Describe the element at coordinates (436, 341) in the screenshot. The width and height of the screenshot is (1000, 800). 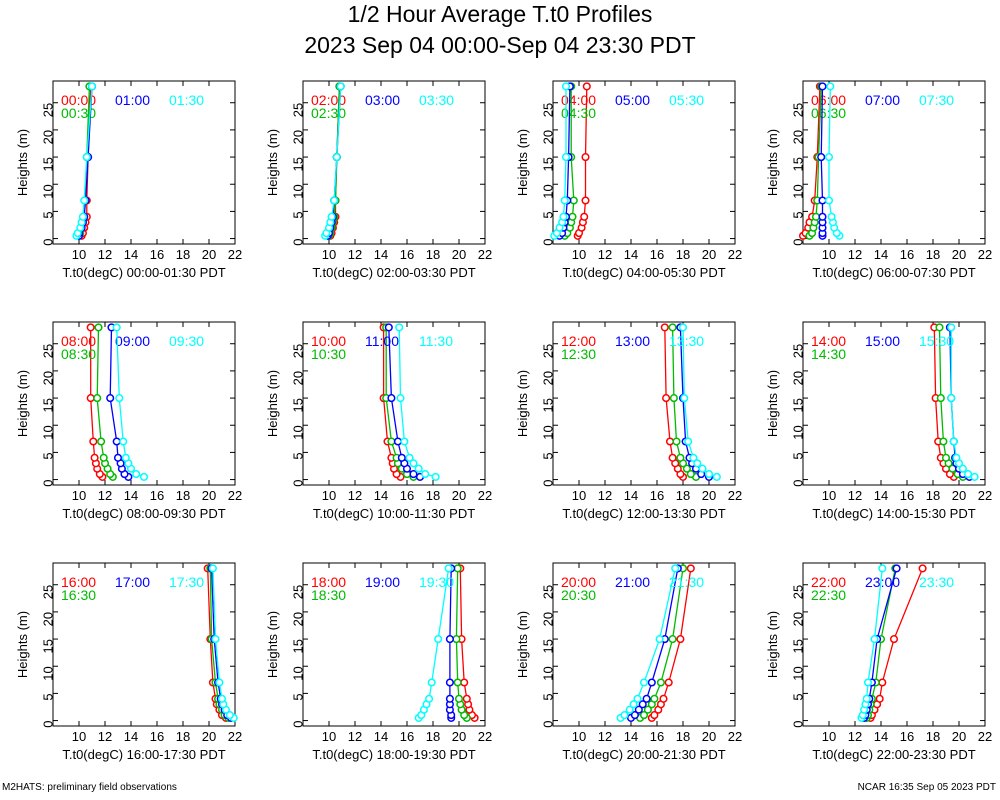
I see `legend-entry: 11:30` at that location.